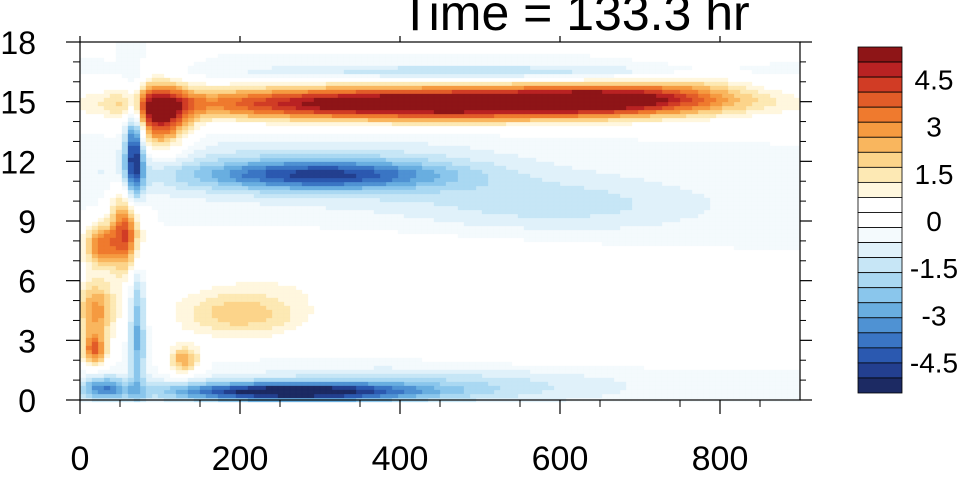 The image size is (965, 478). What do you see at coordinates (240, 456) in the screenshot?
I see `x-tick-label: 200` at bounding box center [240, 456].